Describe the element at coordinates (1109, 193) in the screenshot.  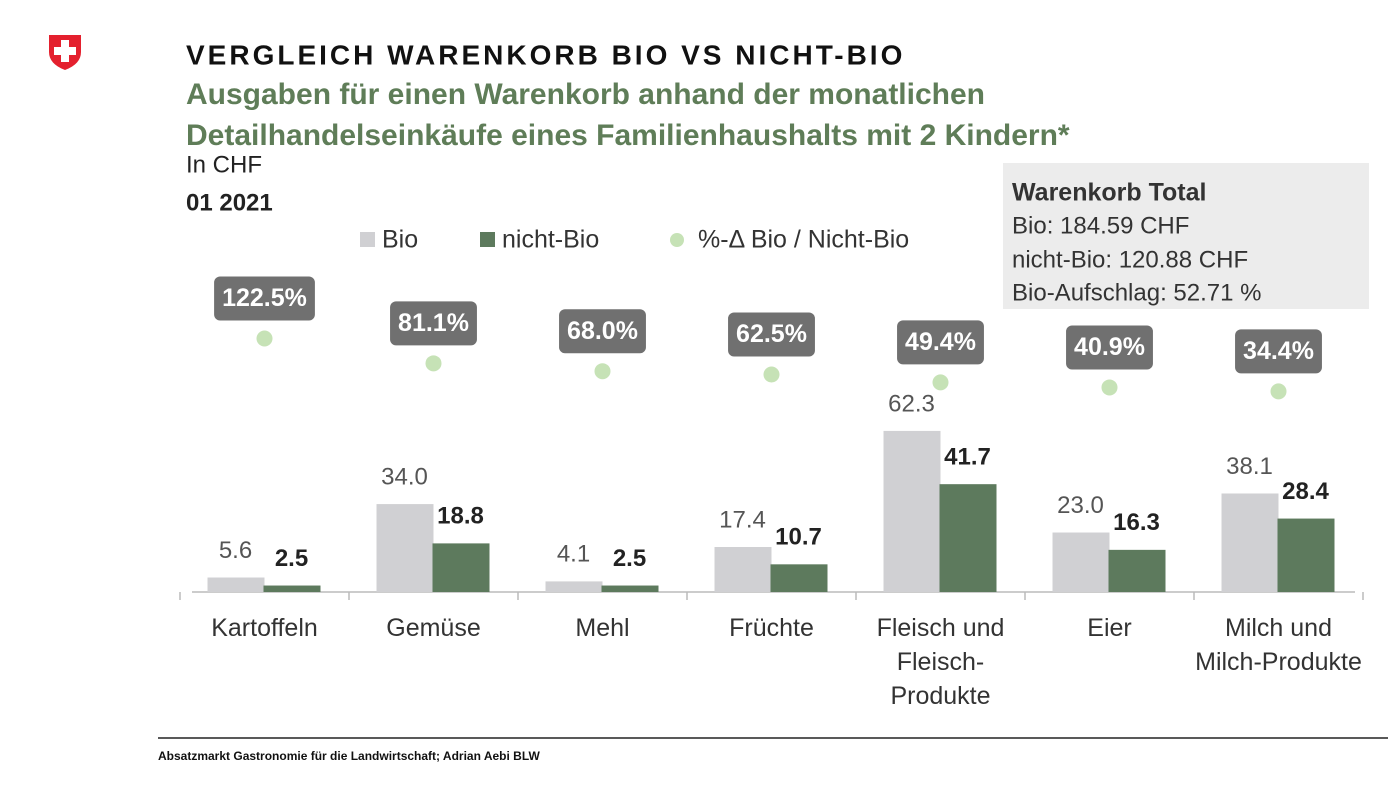
I see `info-title: Warenkorb Total` at that location.